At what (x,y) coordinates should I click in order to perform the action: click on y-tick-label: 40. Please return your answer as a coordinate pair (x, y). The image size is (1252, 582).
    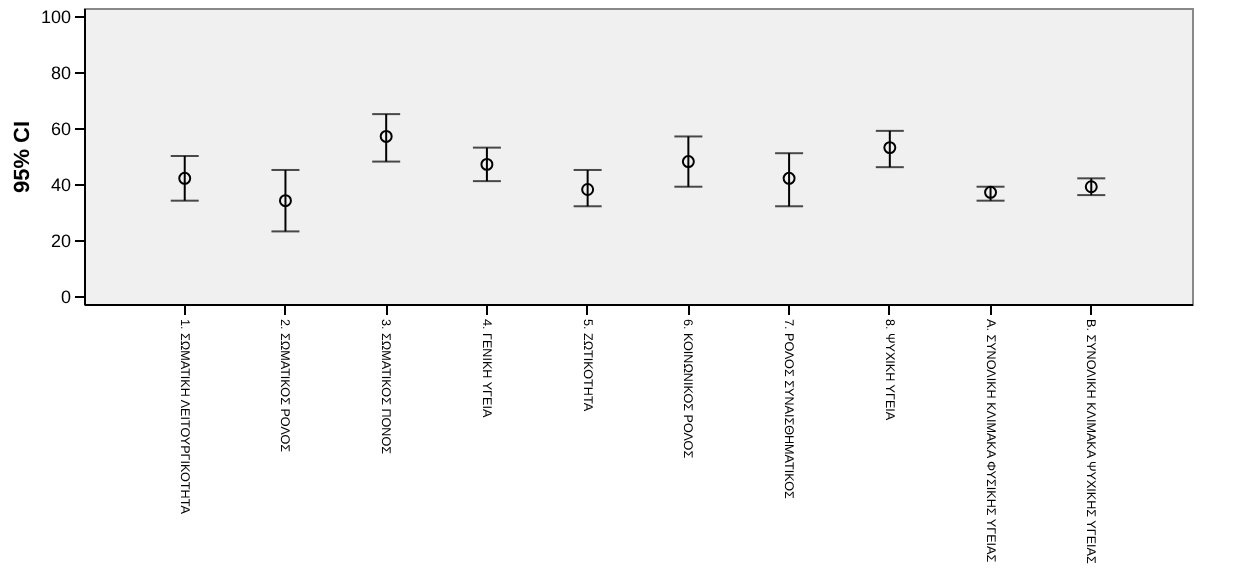
    Looking at the image, I should click on (60, 184).